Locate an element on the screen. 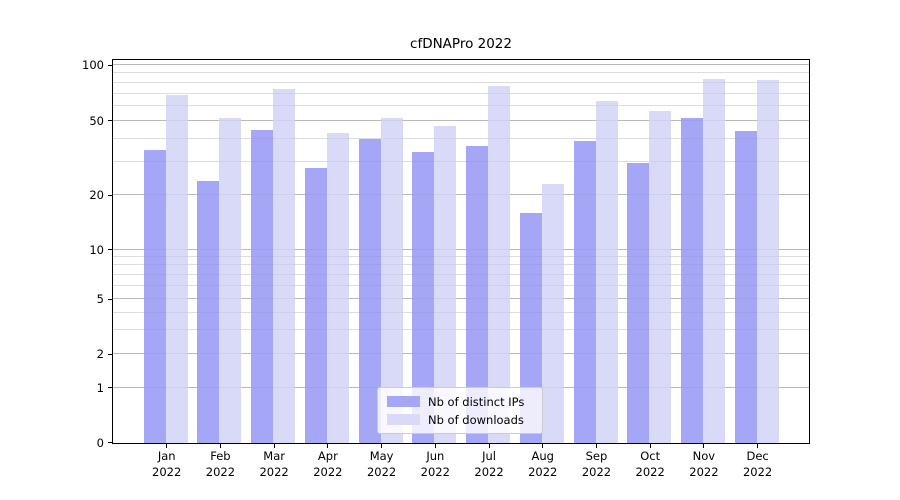 The height and width of the screenshot is (500, 900). x-tick-label: Apr 2022 is located at coordinates (328, 464).